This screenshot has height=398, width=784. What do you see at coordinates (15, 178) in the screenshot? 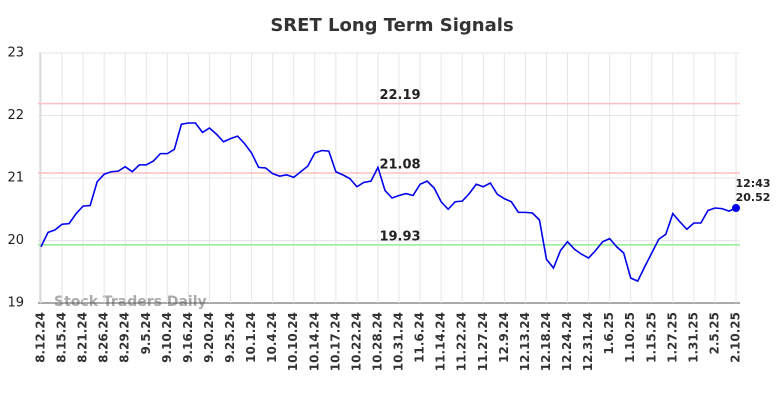
I see `y-tick-label: 21` at bounding box center [15, 178].